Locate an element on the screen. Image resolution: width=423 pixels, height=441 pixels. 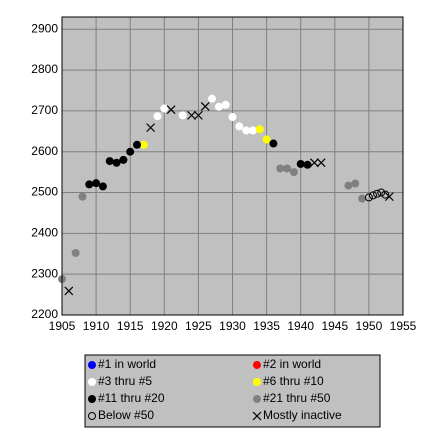
legend-label: #2 in world is located at coordinates (292, 364).